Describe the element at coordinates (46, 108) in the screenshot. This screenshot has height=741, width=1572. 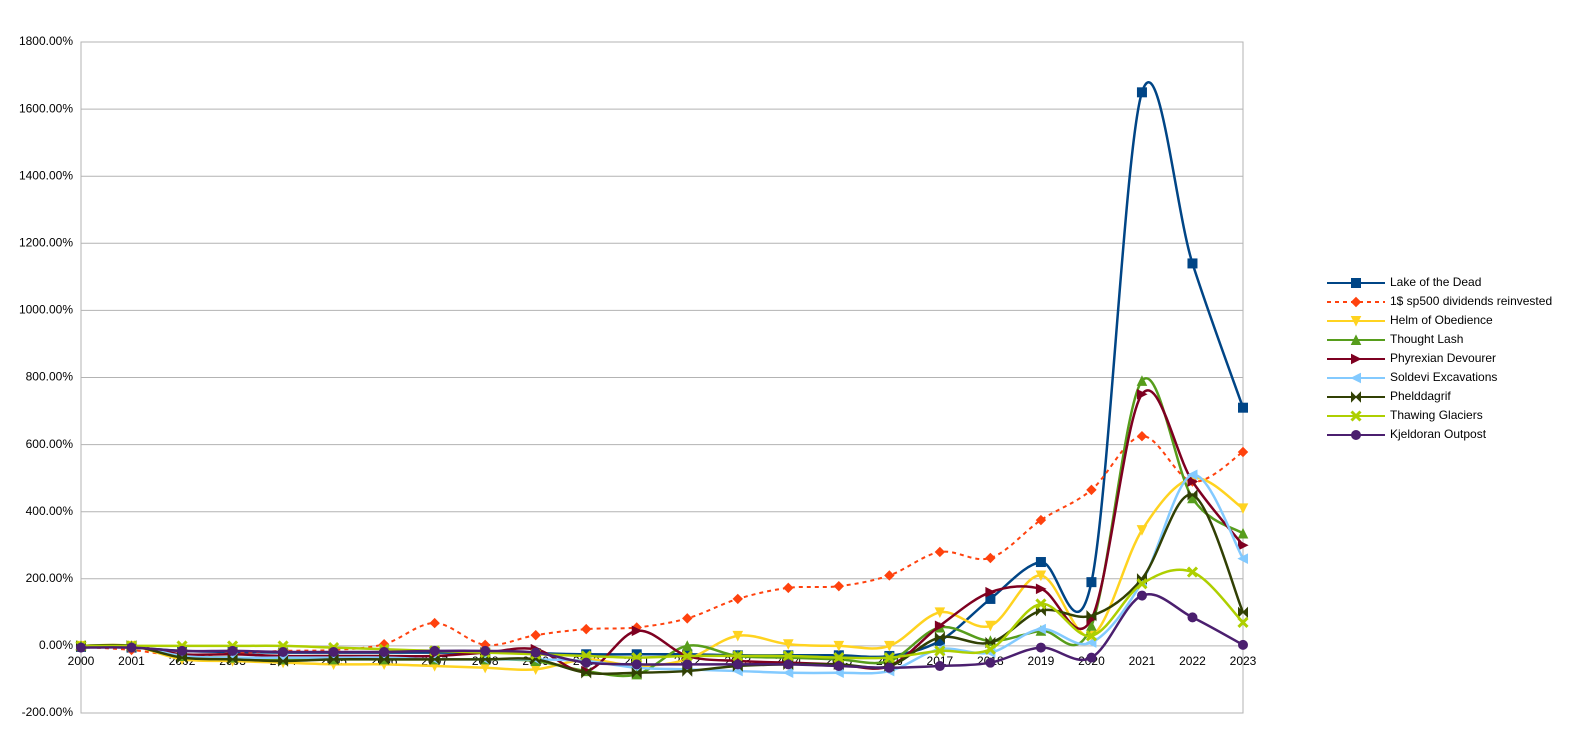
I see `y-tick-label: 1600.00%` at that location.